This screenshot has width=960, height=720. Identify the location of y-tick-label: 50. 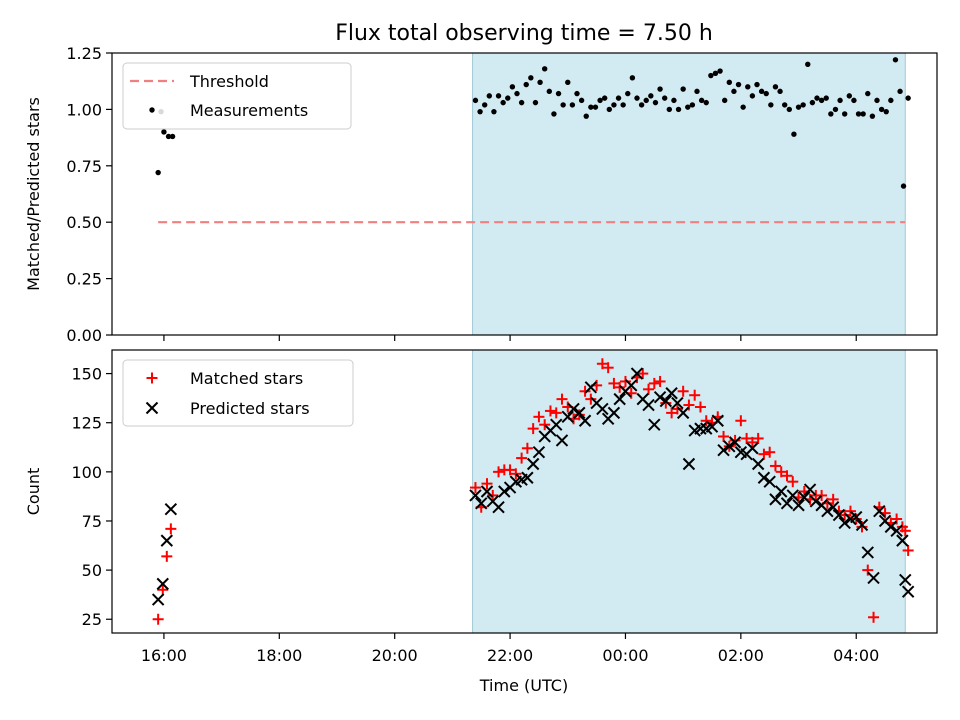
(92, 570).